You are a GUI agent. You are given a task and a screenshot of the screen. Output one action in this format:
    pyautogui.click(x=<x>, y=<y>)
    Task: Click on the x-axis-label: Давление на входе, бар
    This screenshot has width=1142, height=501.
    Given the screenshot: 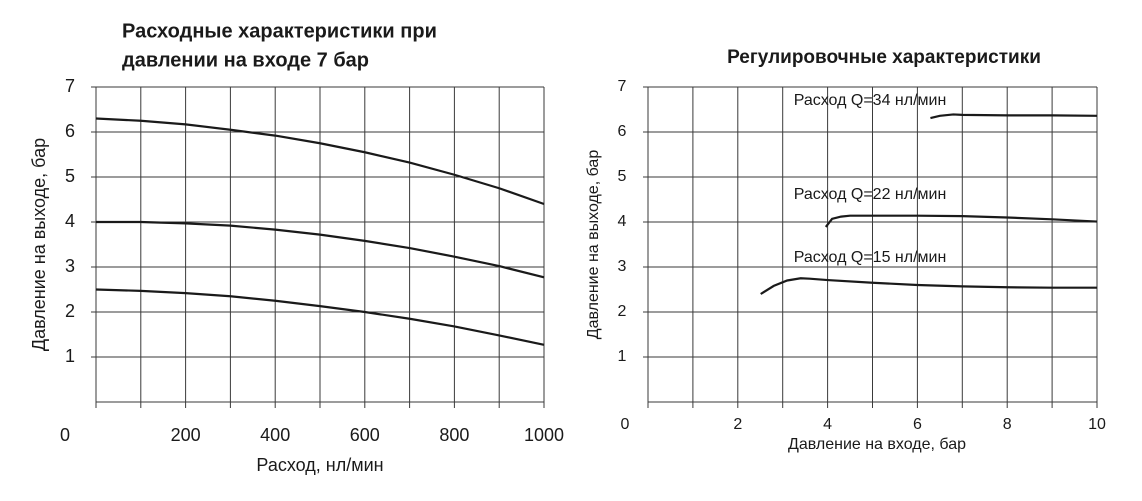 What is the action you would take?
    pyautogui.click(x=877, y=444)
    